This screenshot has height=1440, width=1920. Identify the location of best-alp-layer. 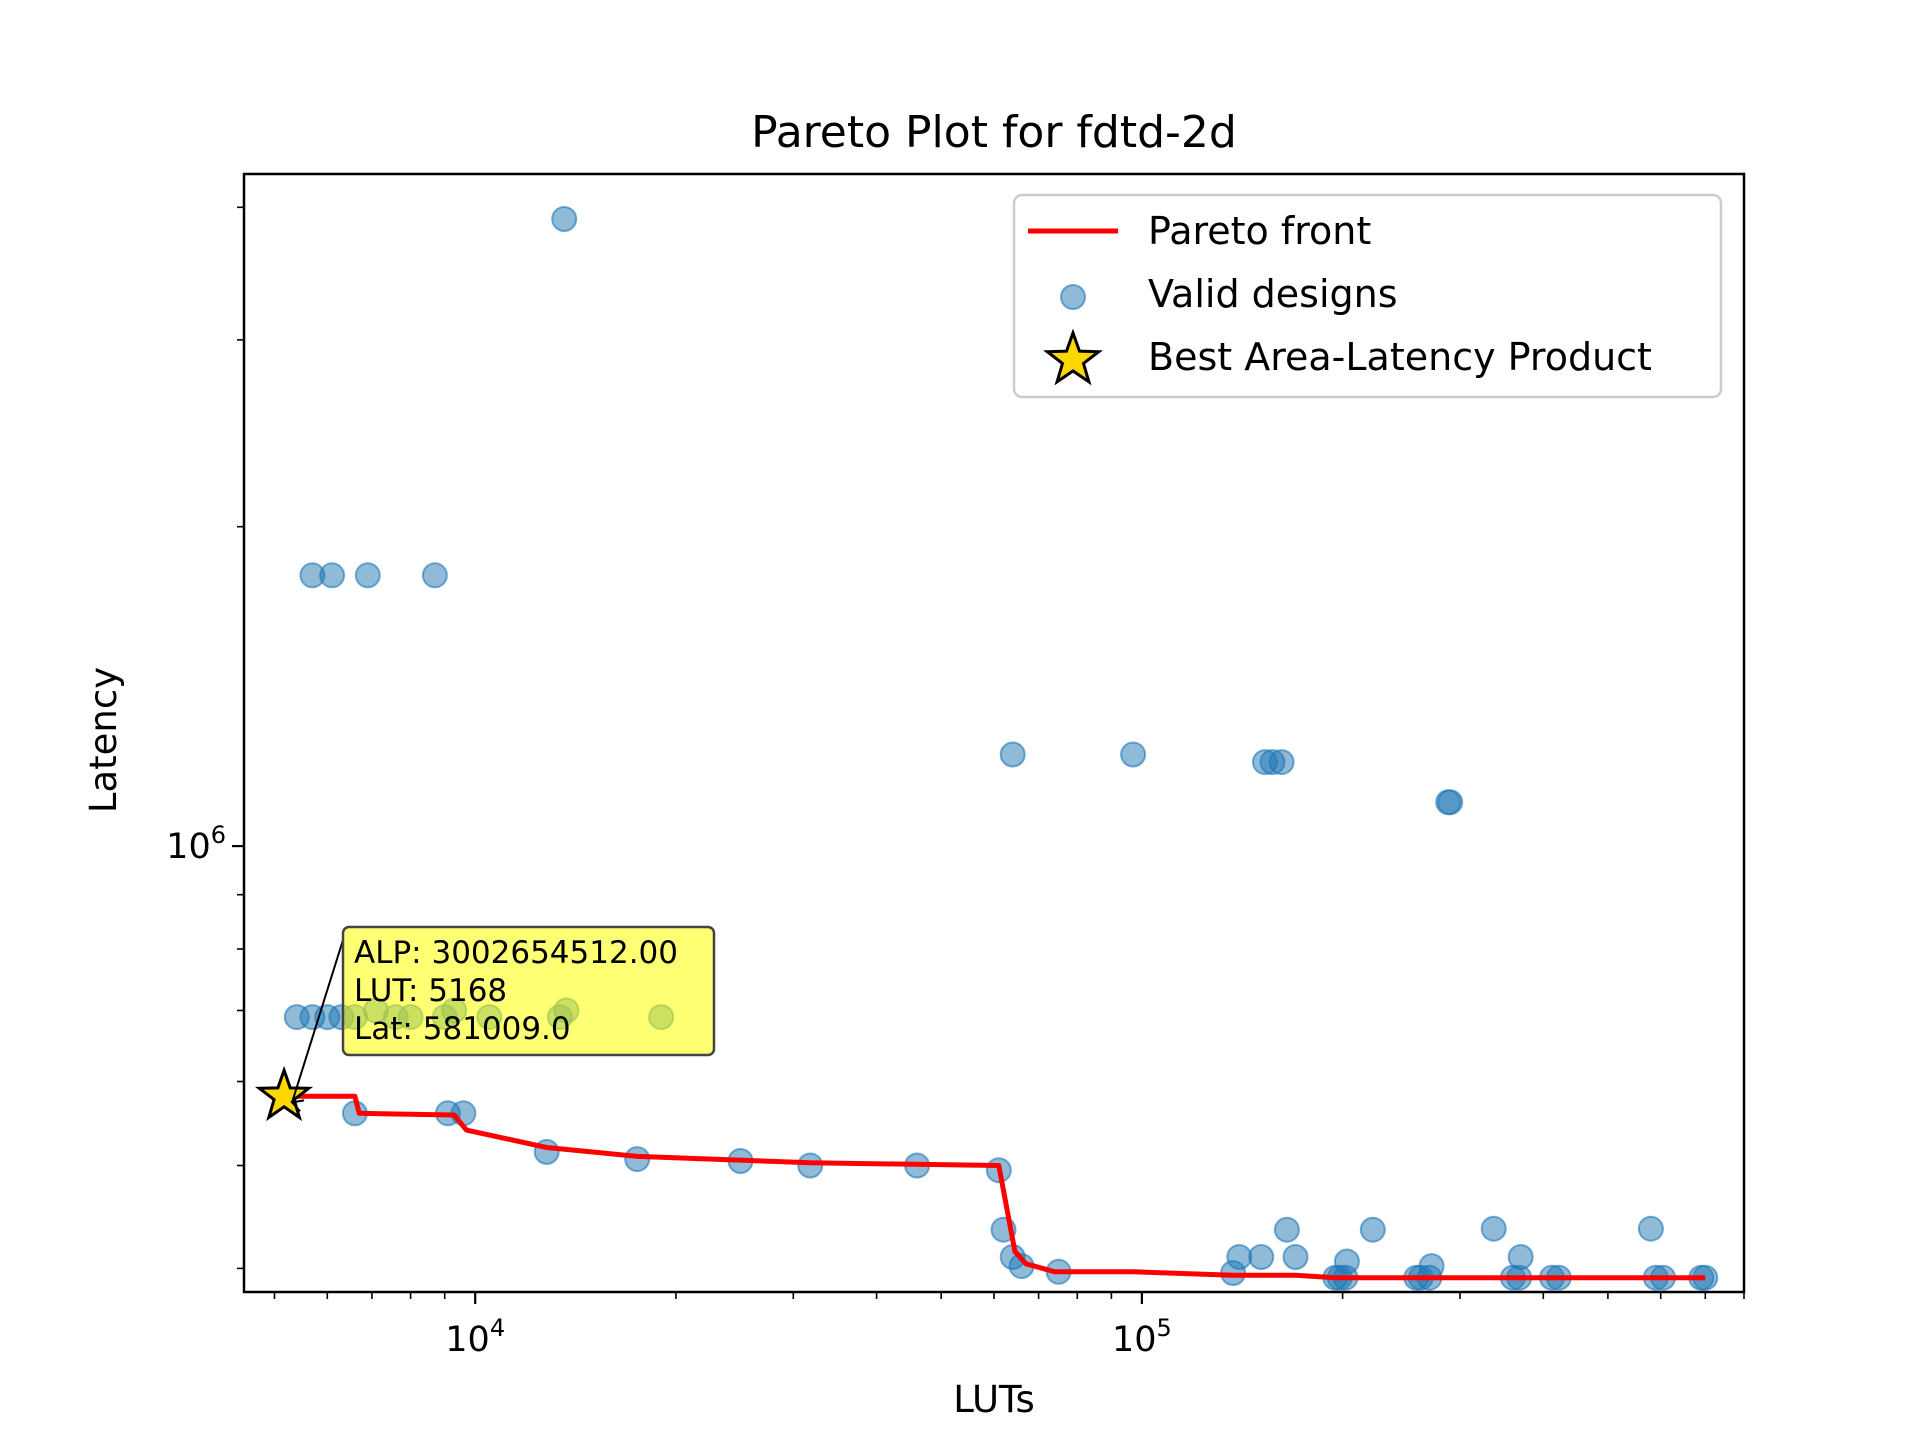
(299, 1030).